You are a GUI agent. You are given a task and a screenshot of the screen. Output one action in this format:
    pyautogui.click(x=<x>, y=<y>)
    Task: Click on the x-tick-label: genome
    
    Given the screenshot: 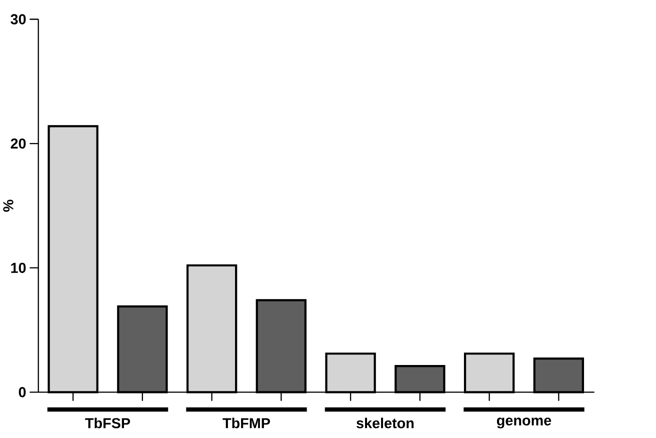 What is the action you would take?
    pyautogui.click(x=524, y=422)
    